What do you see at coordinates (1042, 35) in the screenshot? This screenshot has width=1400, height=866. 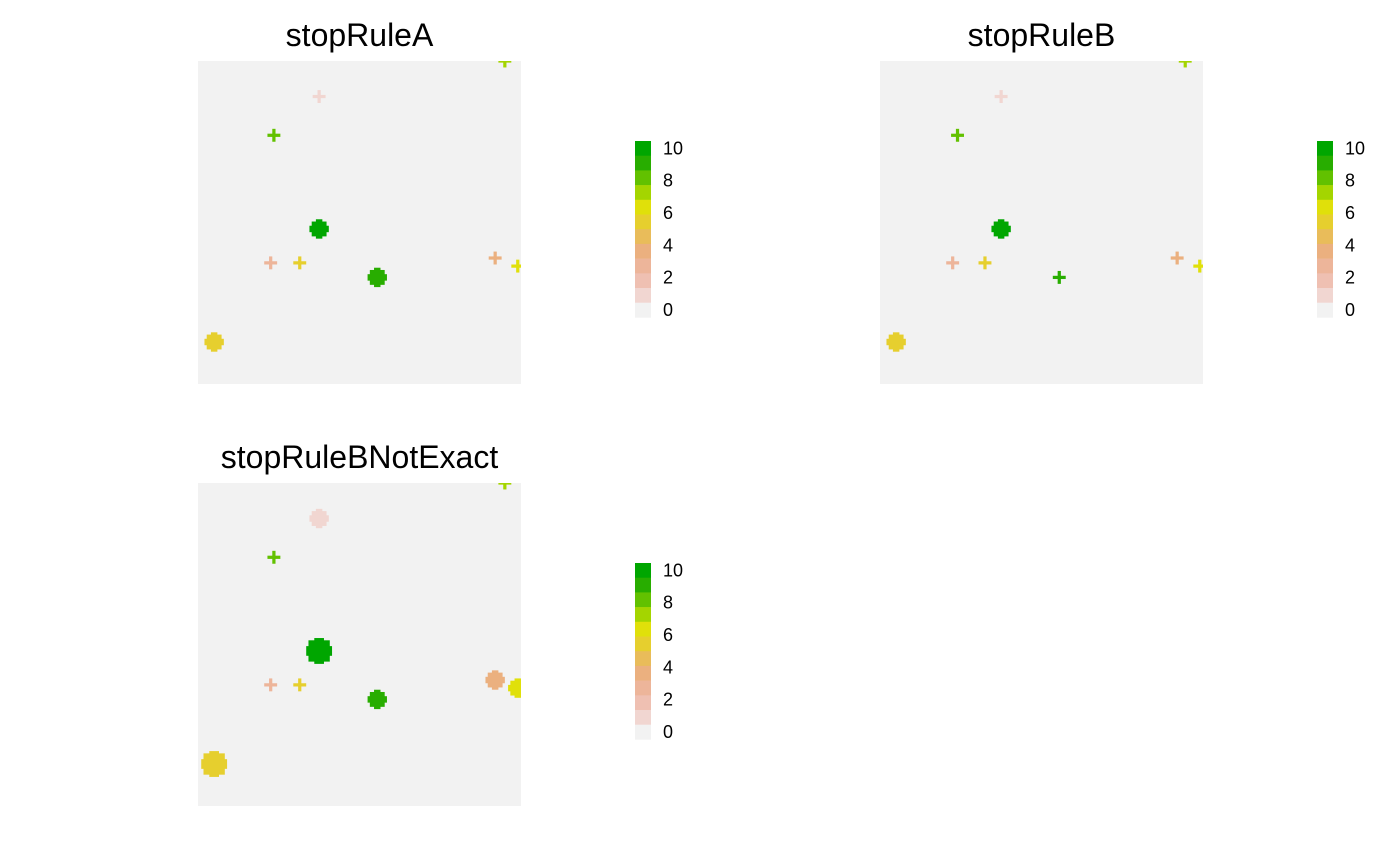 I see `panel-title: stopRuleB` at bounding box center [1042, 35].